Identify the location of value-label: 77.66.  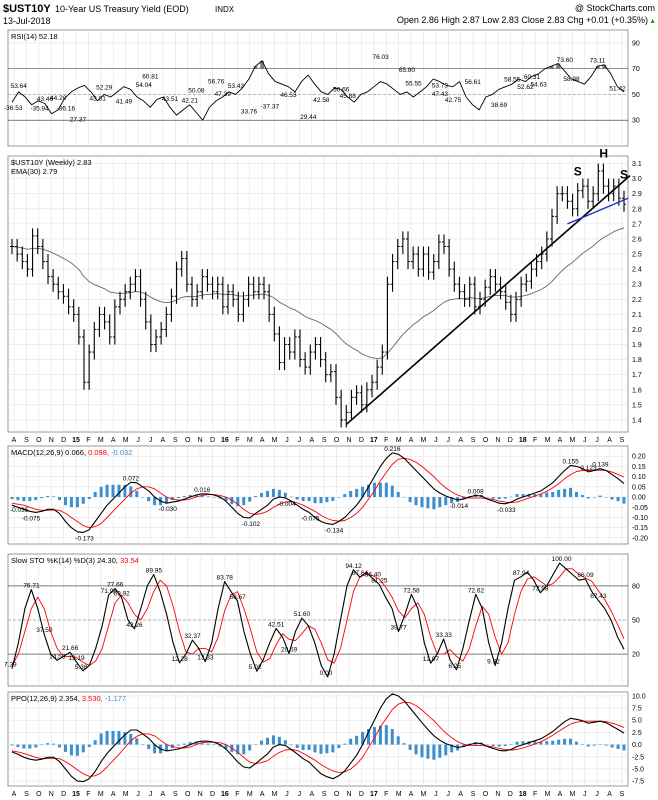
(115, 585).